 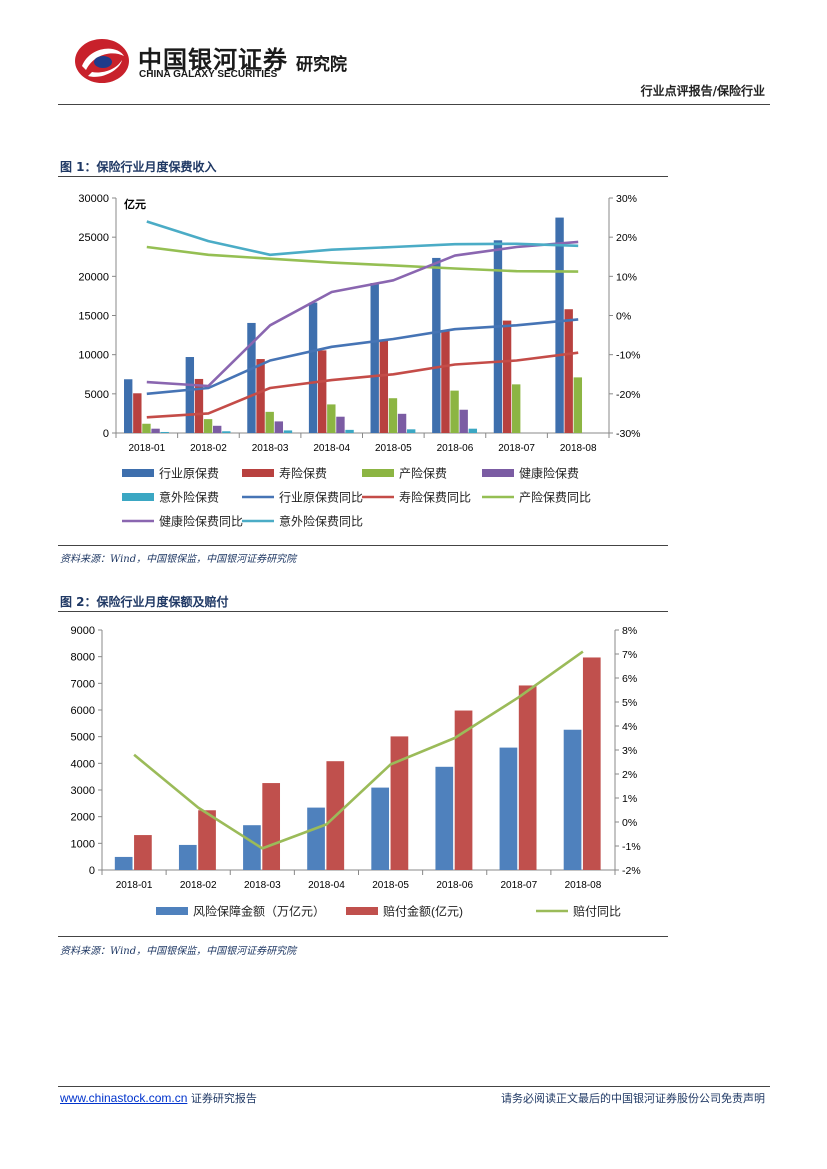 What do you see at coordinates (628, 395) in the screenshot?
I see `fig1-y2tick-label: -20%` at bounding box center [628, 395].